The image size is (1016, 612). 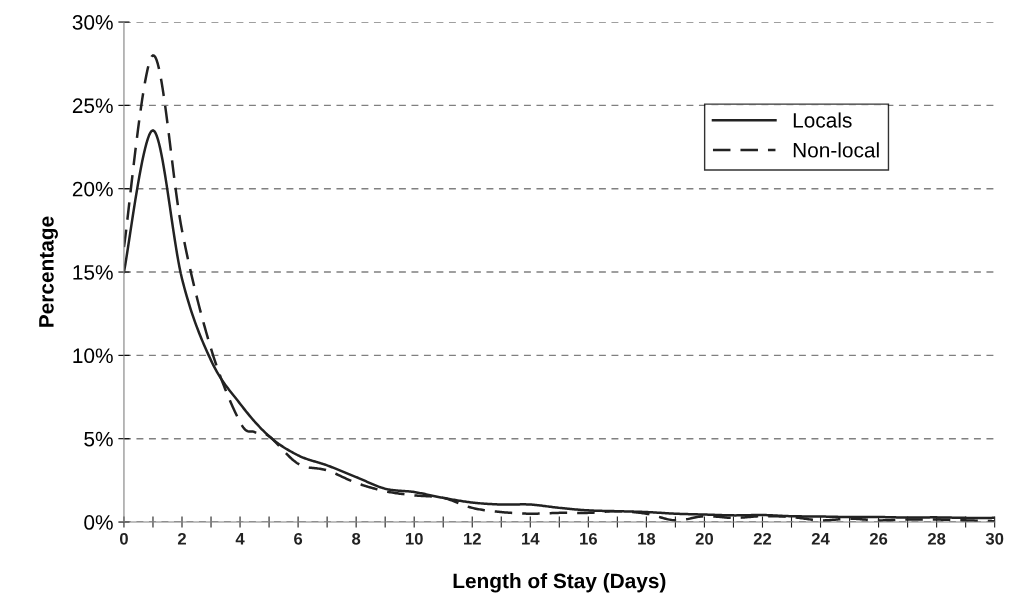 What do you see at coordinates (588, 538) in the screenshot?
I see `x-tick-label: 16` at bounding box center [588, 538].